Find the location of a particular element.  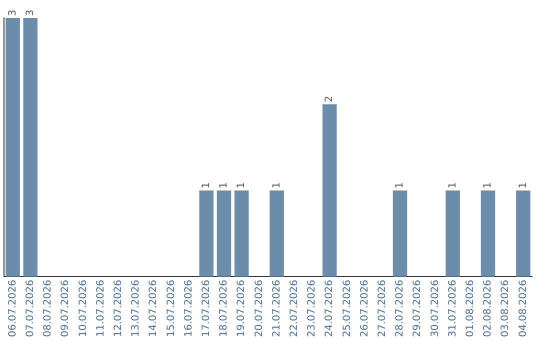

x-tick-label: 02.08.2026 is located at coordinates (488, 309).